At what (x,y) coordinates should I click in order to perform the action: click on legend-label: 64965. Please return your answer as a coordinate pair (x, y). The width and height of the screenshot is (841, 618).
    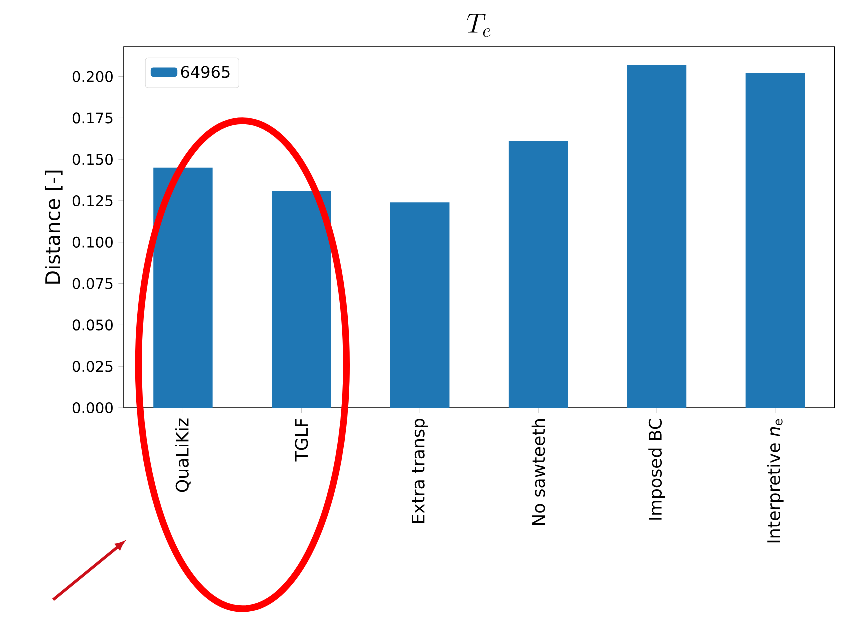
    Looking at the image, I should click on (205, 72).